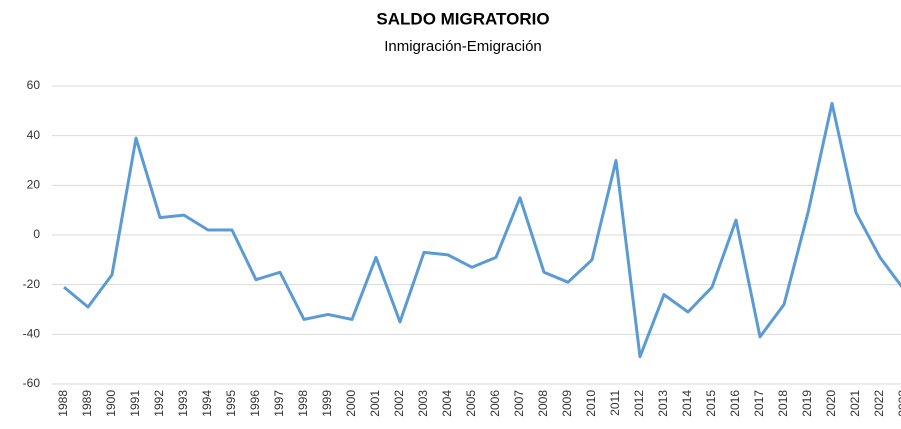 The width and height of the screenshot is (901, 429). What do you see at coordinates (34, 85) in the screenshot?
I see `y-tick-label: 60` at bounding box center [34, 85].